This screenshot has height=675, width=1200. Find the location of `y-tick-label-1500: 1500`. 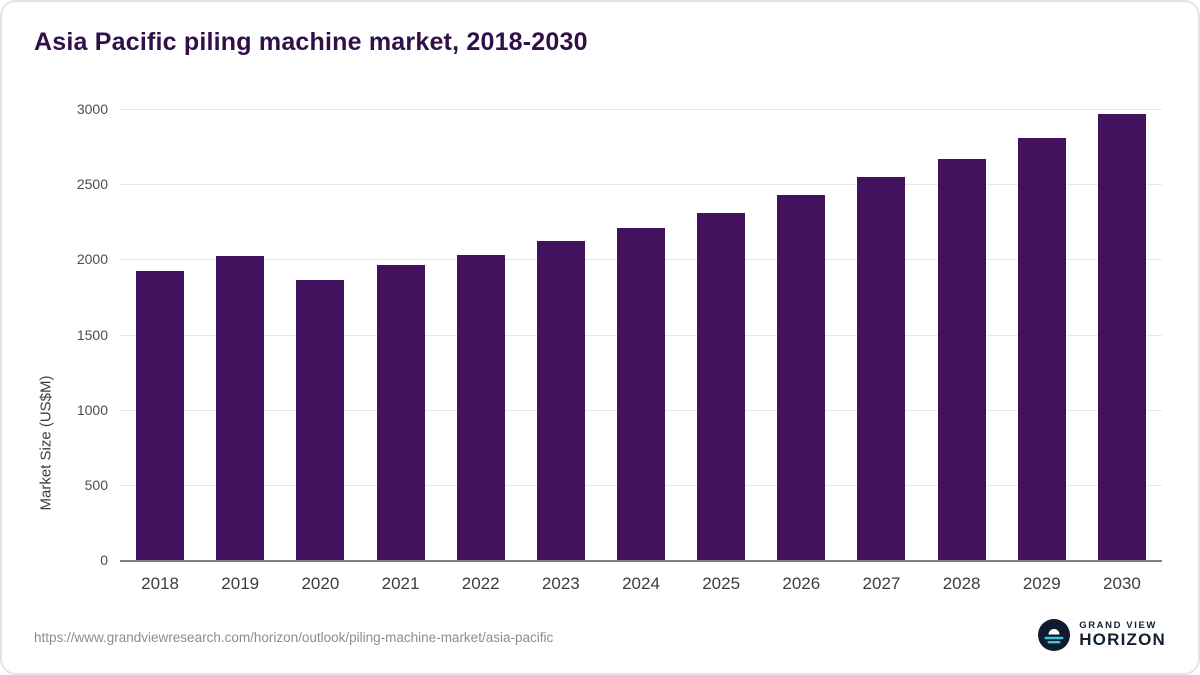

y-tick-label-1500: 1500 is located at coordinates (92, 334).